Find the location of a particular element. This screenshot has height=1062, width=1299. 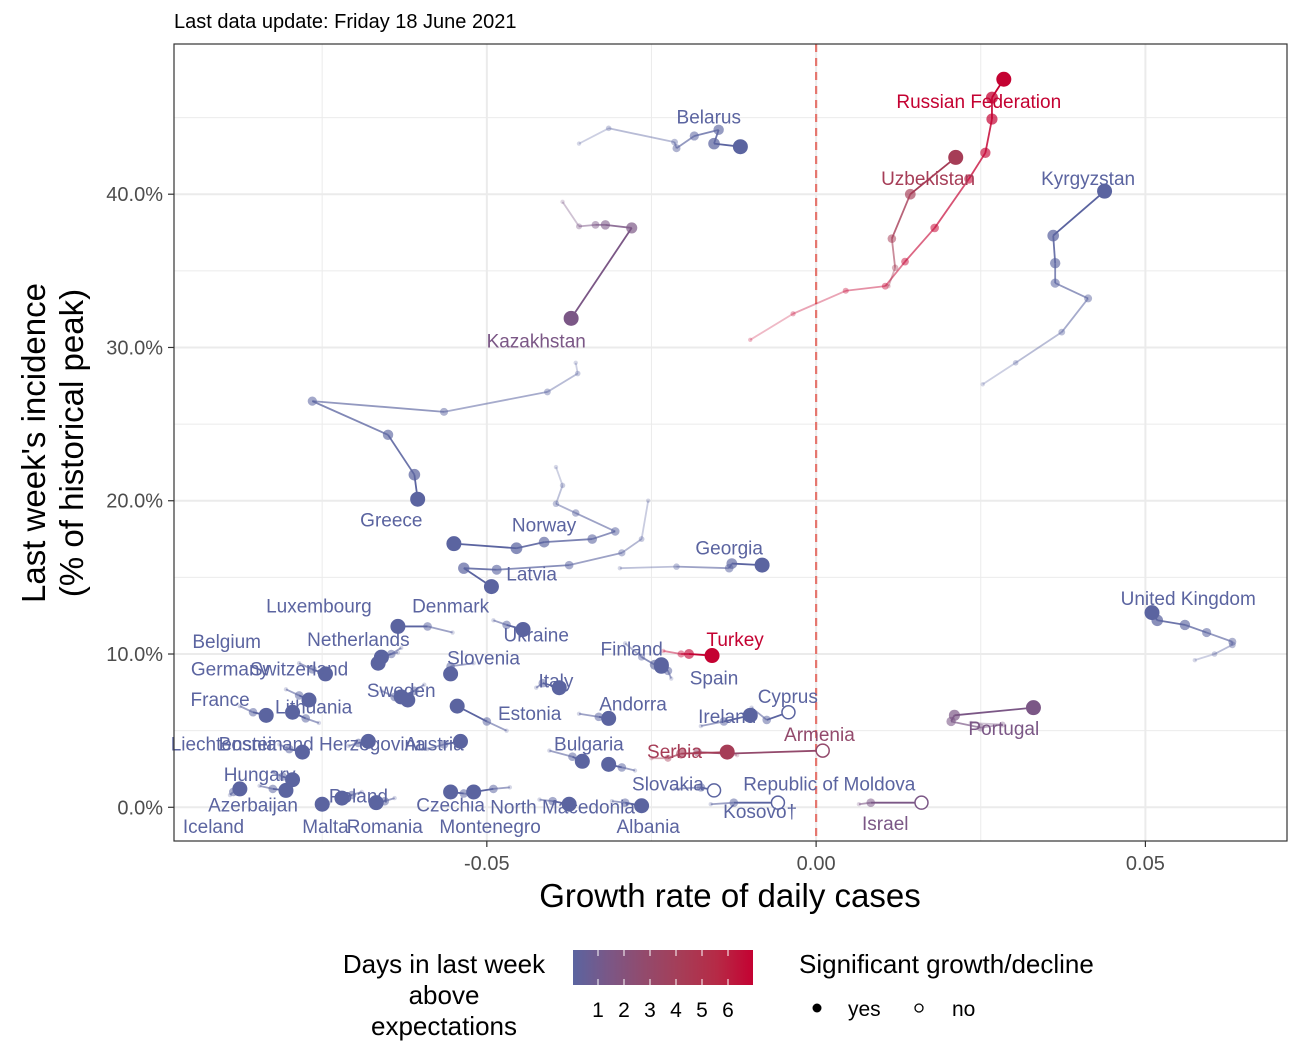

series-italy is located at coordinates (550, 687).